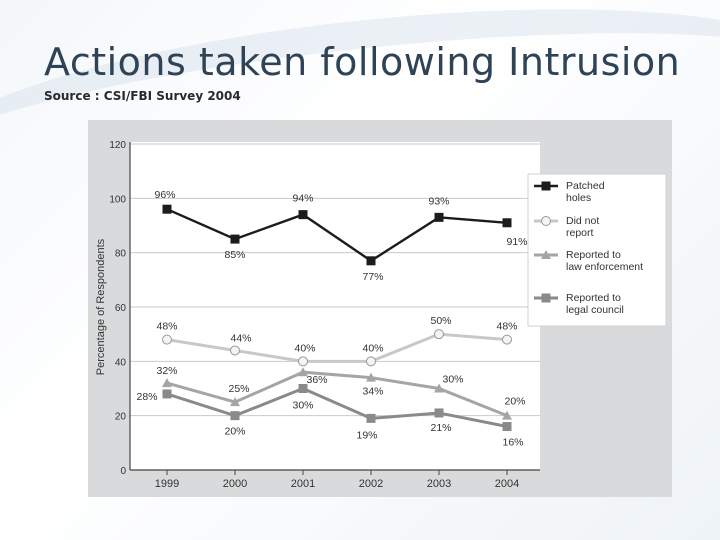 The width and height of the screenshot is (720, 540). What do you see at coordinates (234, 255) in the screenshot?
I see `data-label: 85%` at bounding box center [234, 255].